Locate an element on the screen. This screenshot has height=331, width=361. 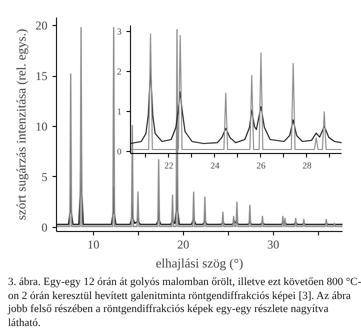
y-axis-title: szórt sugárzás intenzitása (rel. egys.) is located at coordinates (21, 124).